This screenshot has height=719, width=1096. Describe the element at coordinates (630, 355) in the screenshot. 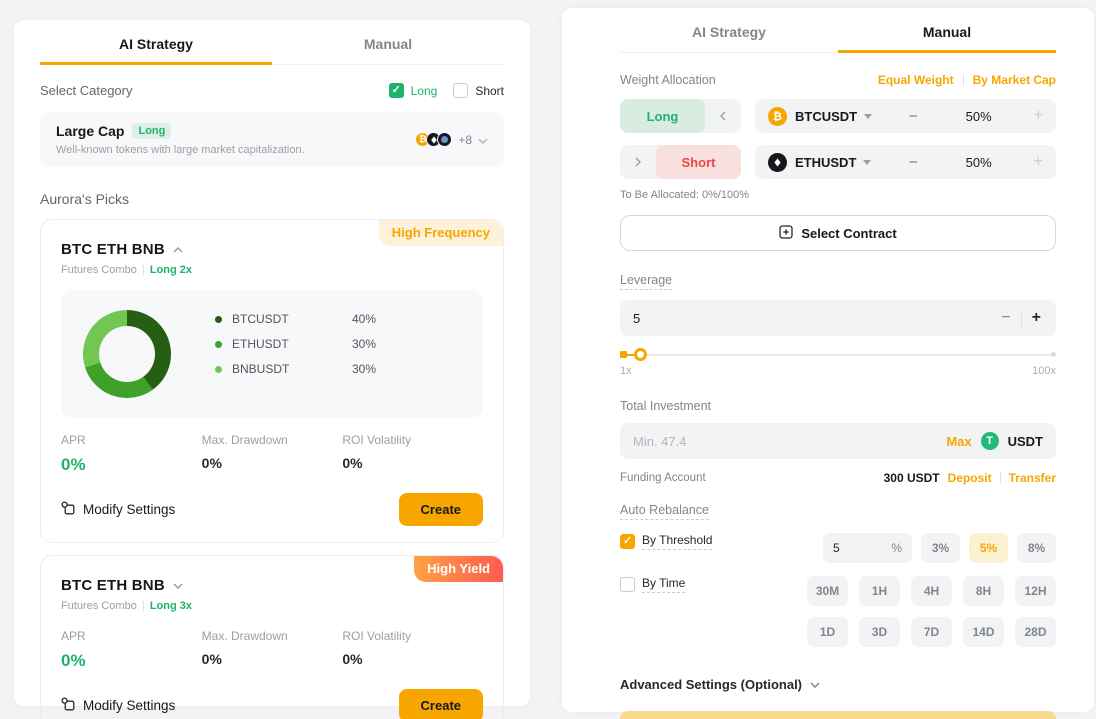

I see `slider-fill` at that location.